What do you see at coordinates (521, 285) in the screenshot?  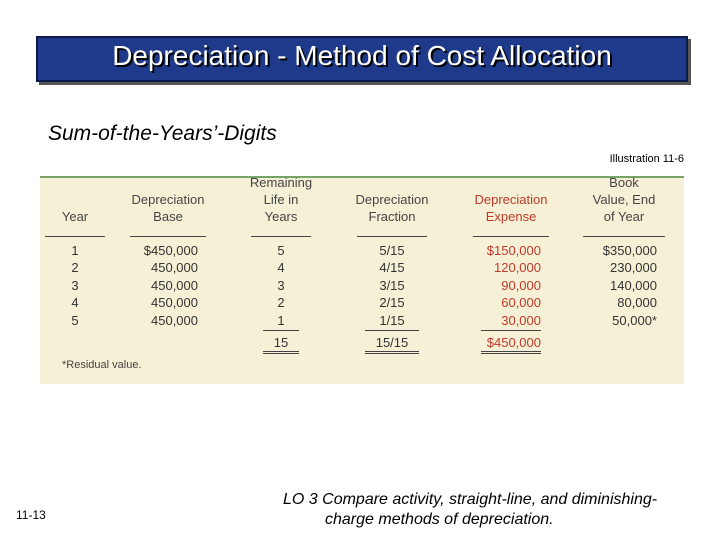 I see `table-cell: 90,000` at bounding box center [521, 285].